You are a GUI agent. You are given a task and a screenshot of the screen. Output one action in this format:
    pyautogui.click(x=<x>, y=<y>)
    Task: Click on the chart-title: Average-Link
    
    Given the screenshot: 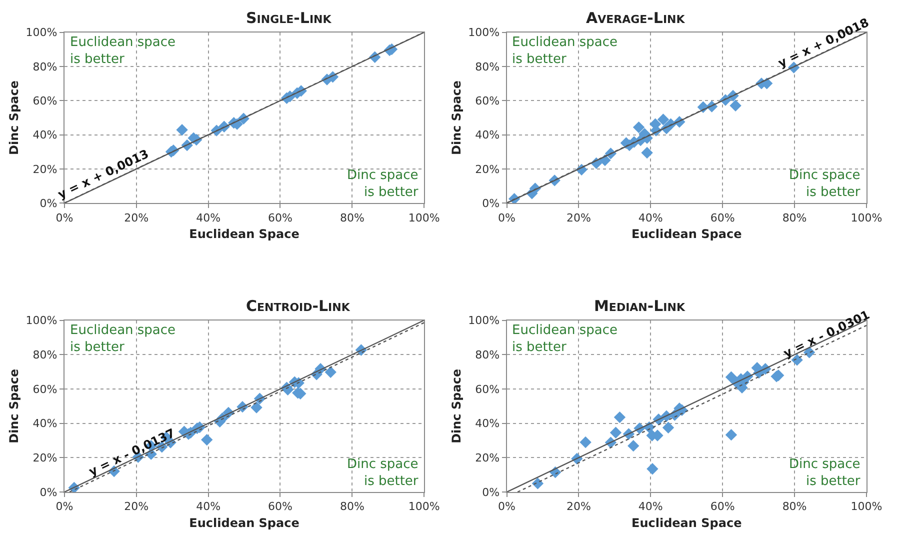 What is the action you would take?
    pyautogui.click(x=636, y=18)
    